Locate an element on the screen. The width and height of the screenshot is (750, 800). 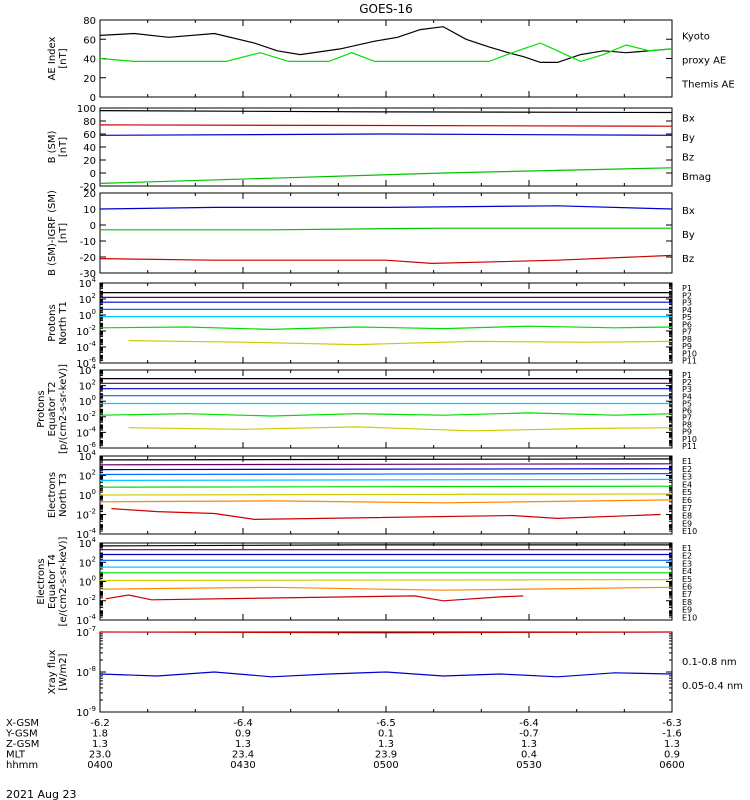
y-tick-label: -30 is located at coordinates (88, 274).